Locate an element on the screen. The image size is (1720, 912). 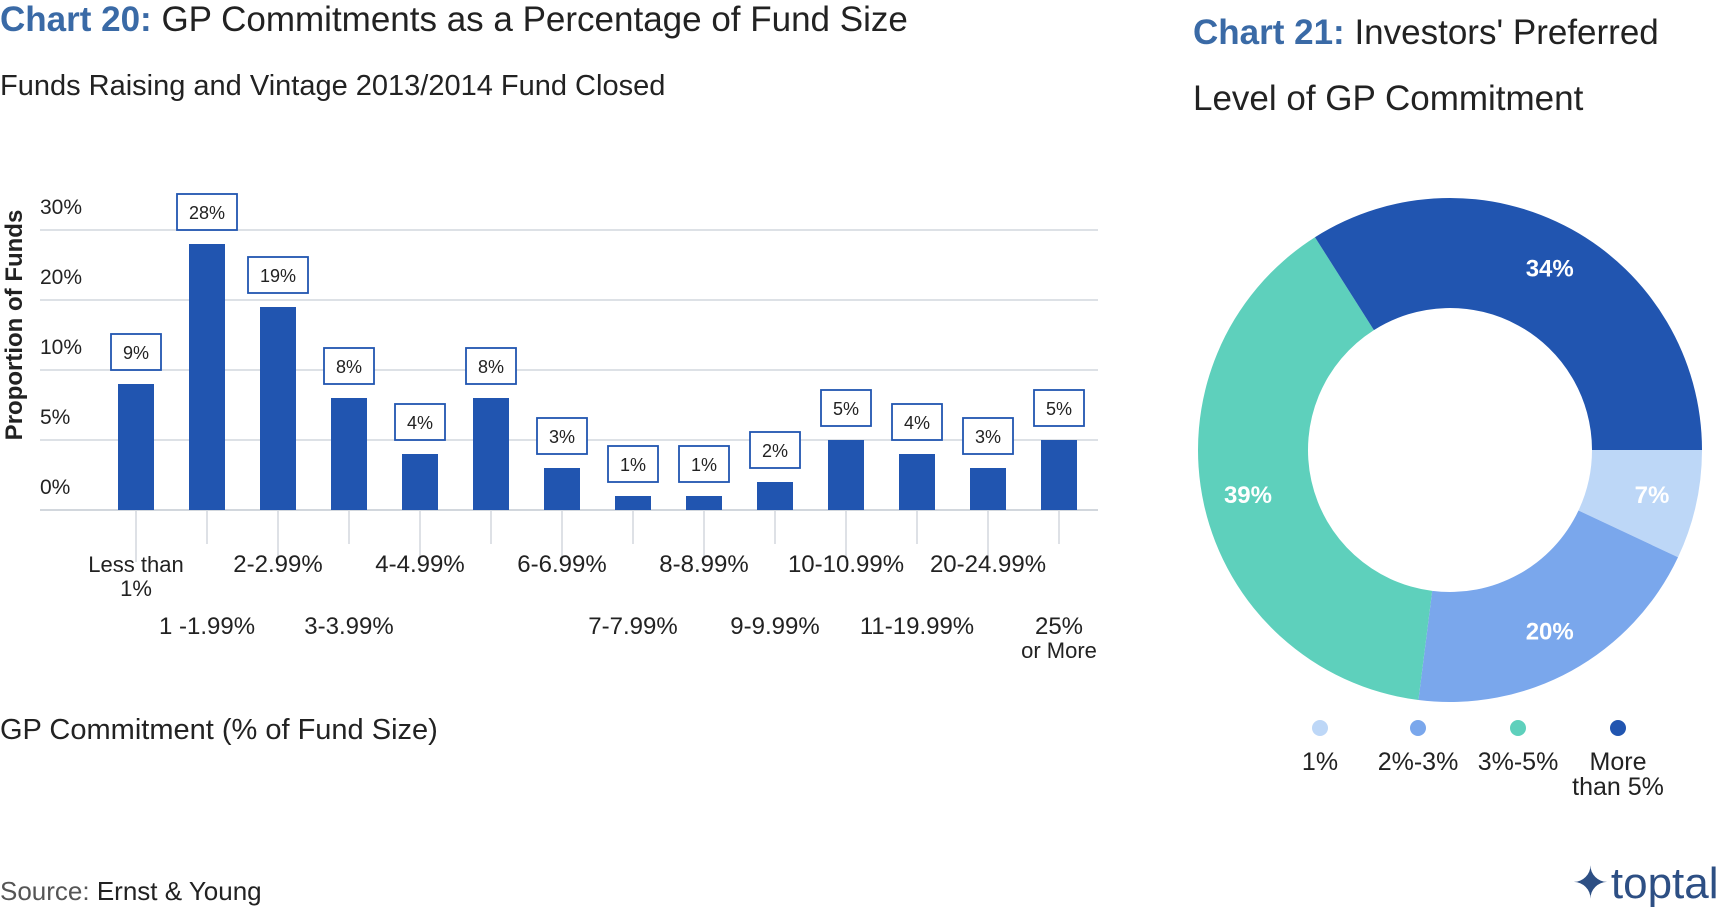
x-category-label: Less than 1% is located at coordinates (135, 576).